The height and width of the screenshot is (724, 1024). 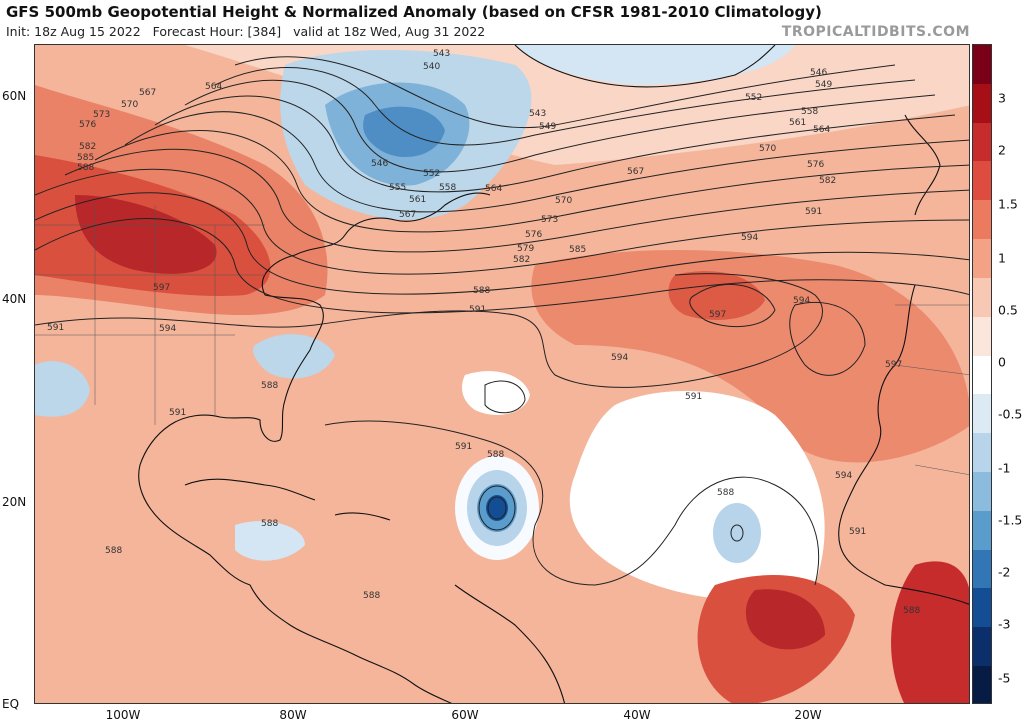 I want to click on colorbar-tick: -5, so click(x=1004, y=678).